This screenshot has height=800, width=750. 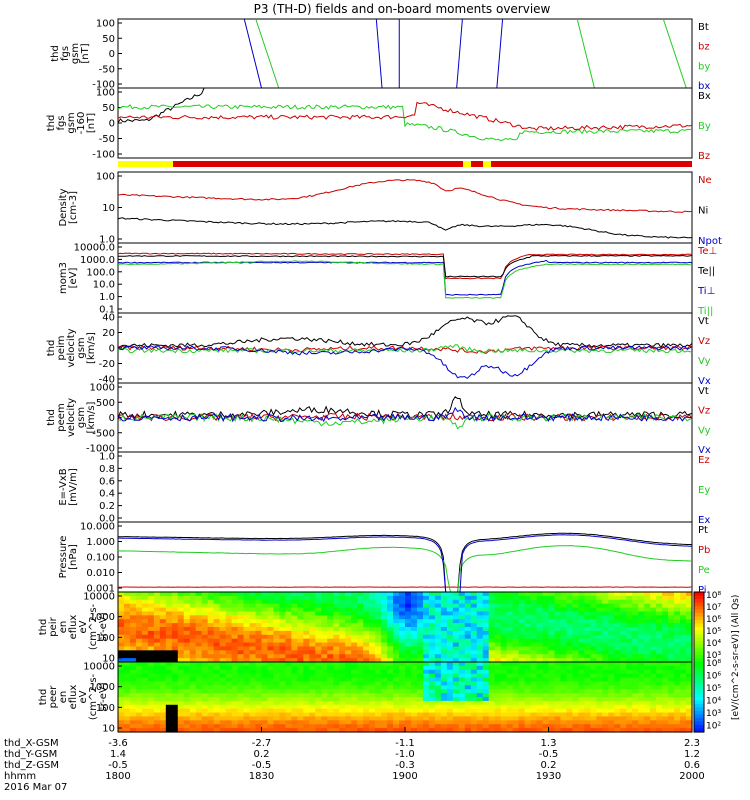 I want to click on y-label-line: [nT], so click(x=91, y=123).